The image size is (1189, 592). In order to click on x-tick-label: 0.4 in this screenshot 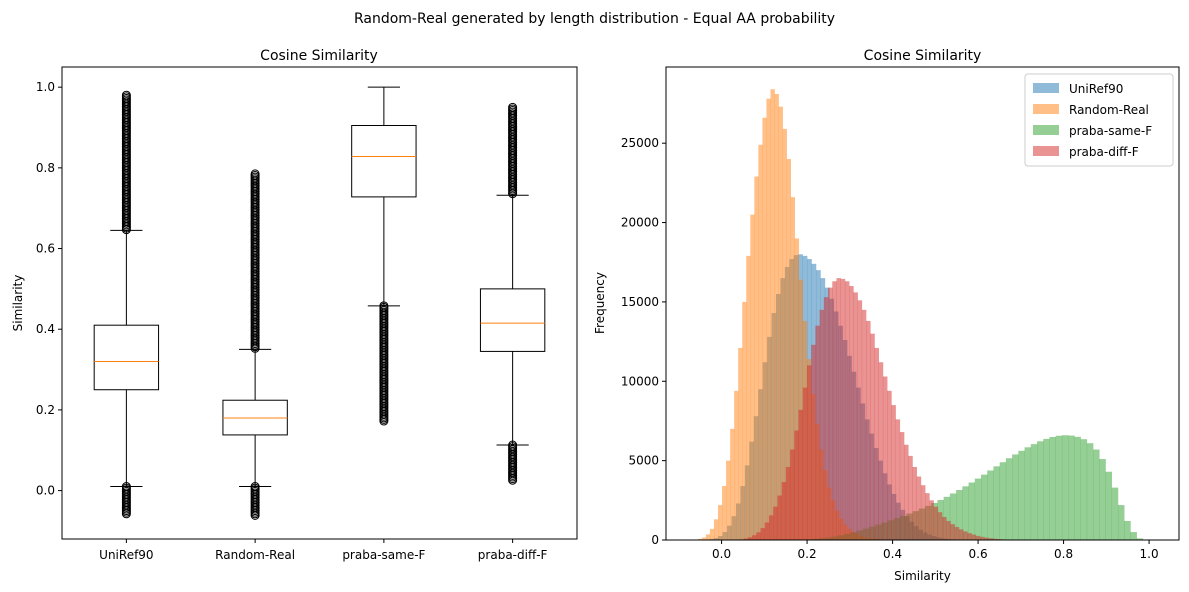, I will do `click(892, 554)`.